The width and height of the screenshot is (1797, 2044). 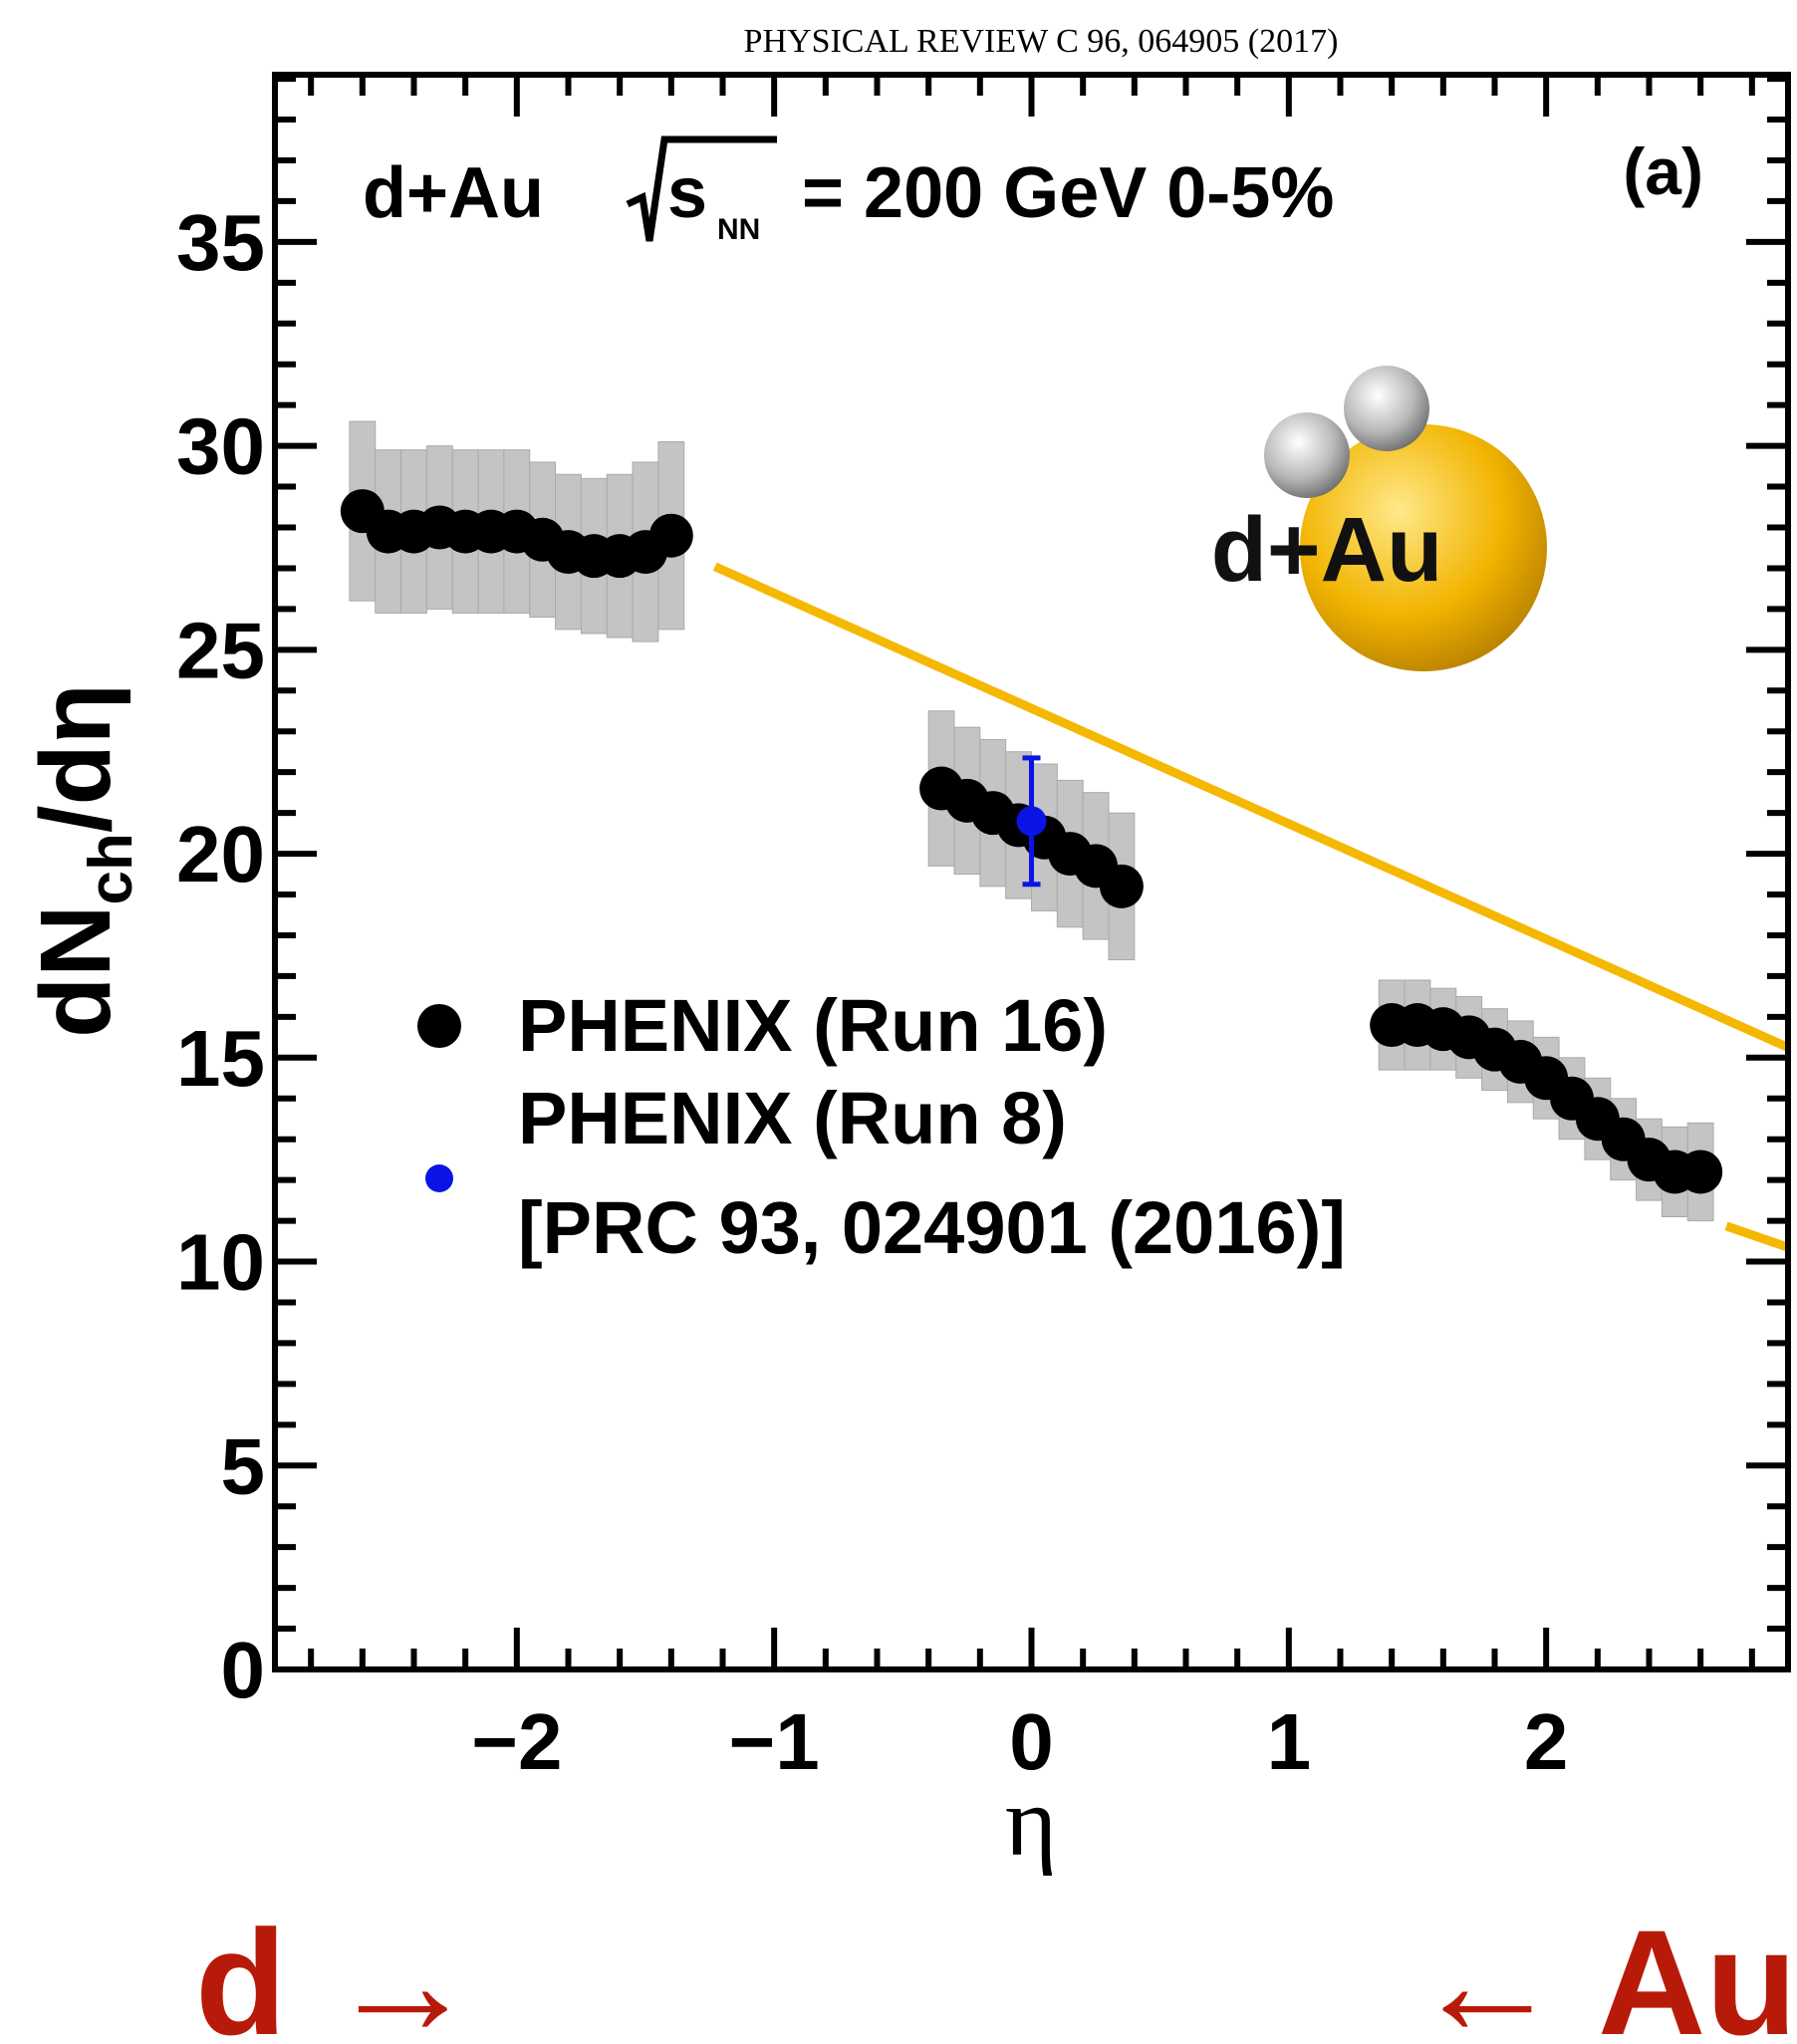 What do you see at coordinates (220, 650) in the screenshot?
I see `y-tick-label: 25` at bounding box center [220, 650].